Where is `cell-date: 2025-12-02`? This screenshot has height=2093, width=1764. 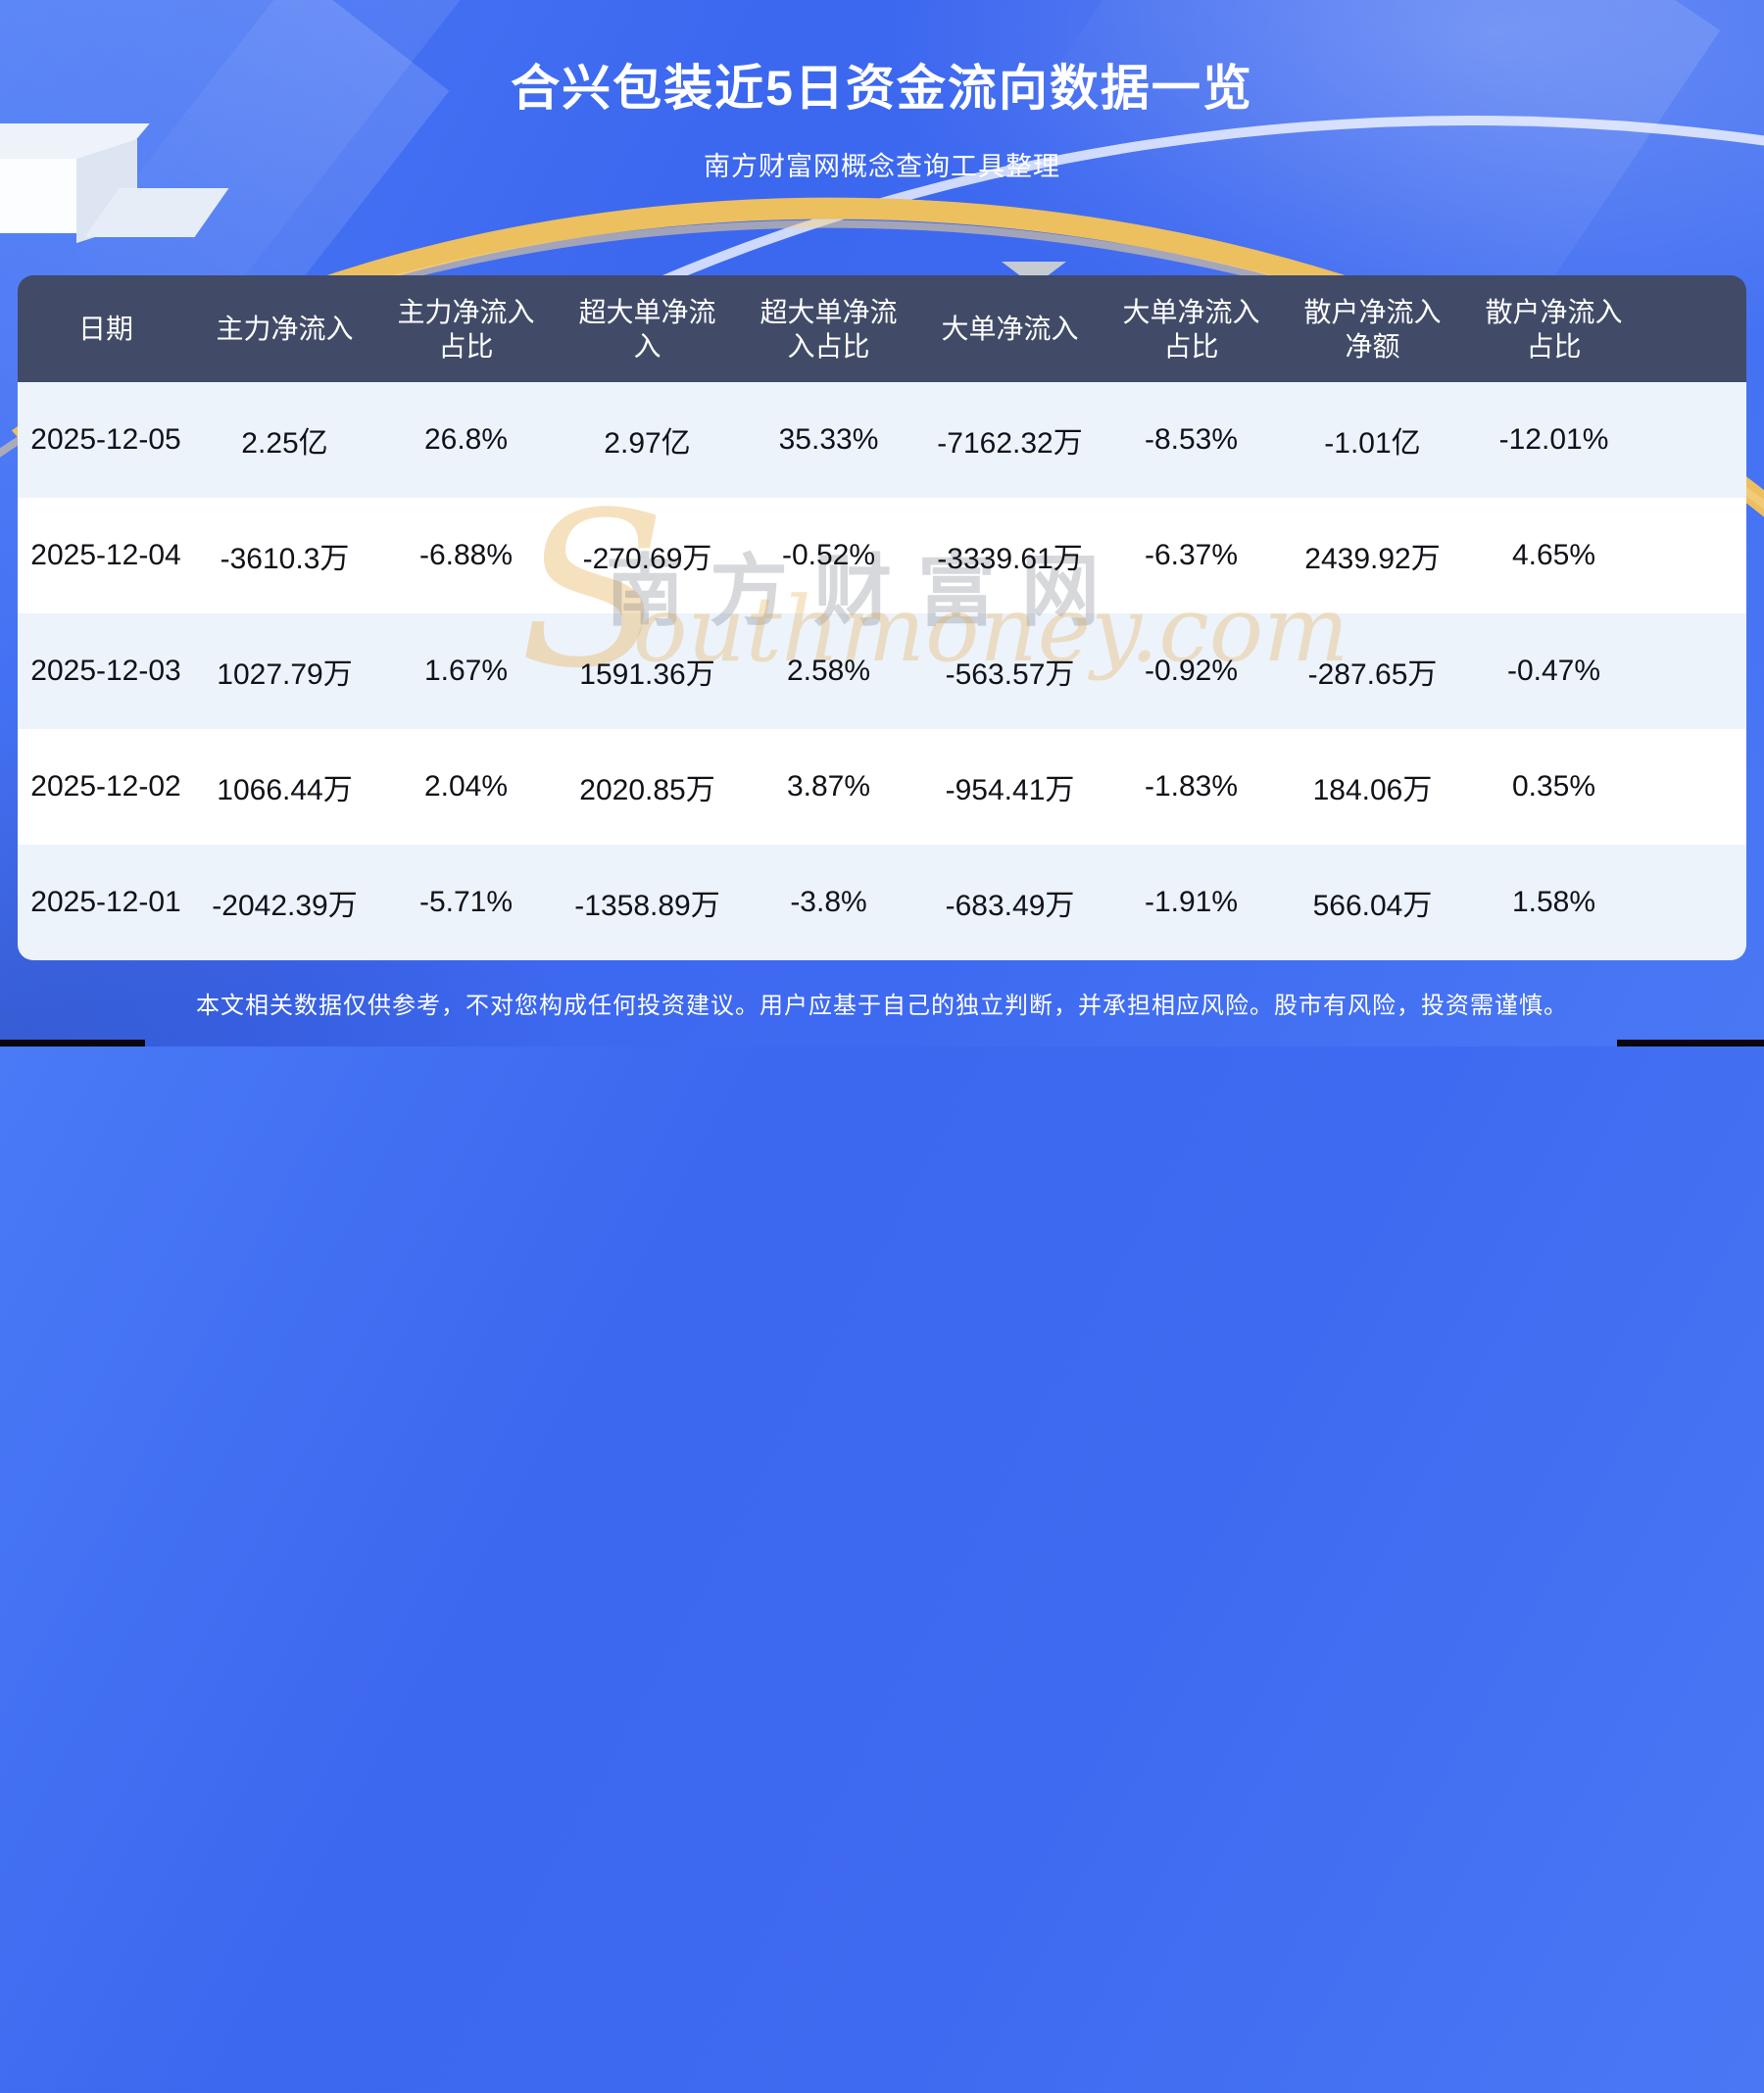 cell-date: 2025-12-02 is located at coordinates (105, 787).